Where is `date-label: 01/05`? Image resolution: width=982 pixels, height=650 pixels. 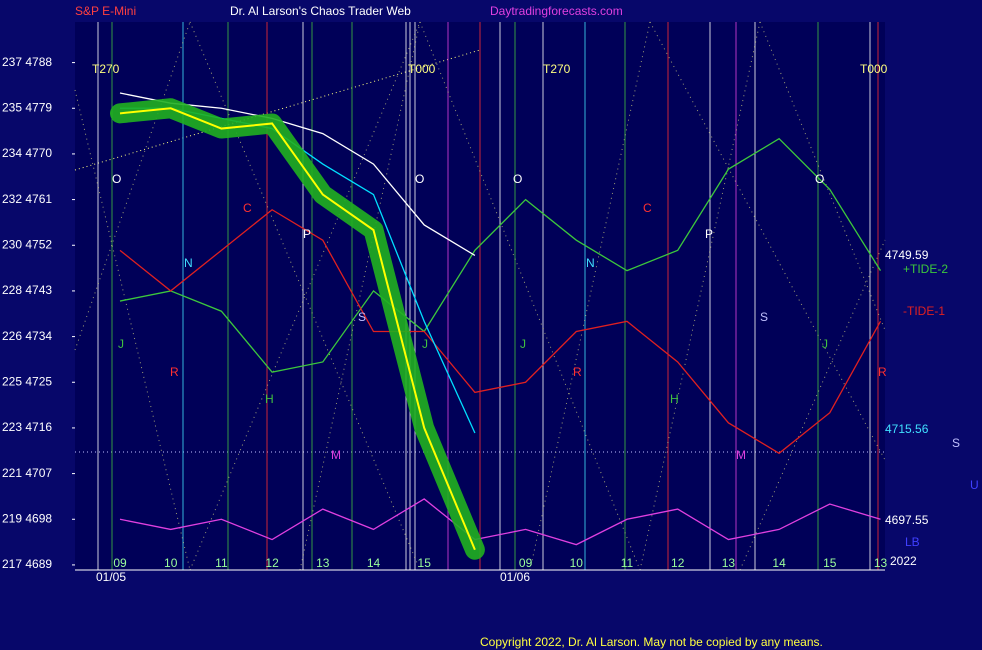 date-label: 01/05 is located at coordinates (111, 577).